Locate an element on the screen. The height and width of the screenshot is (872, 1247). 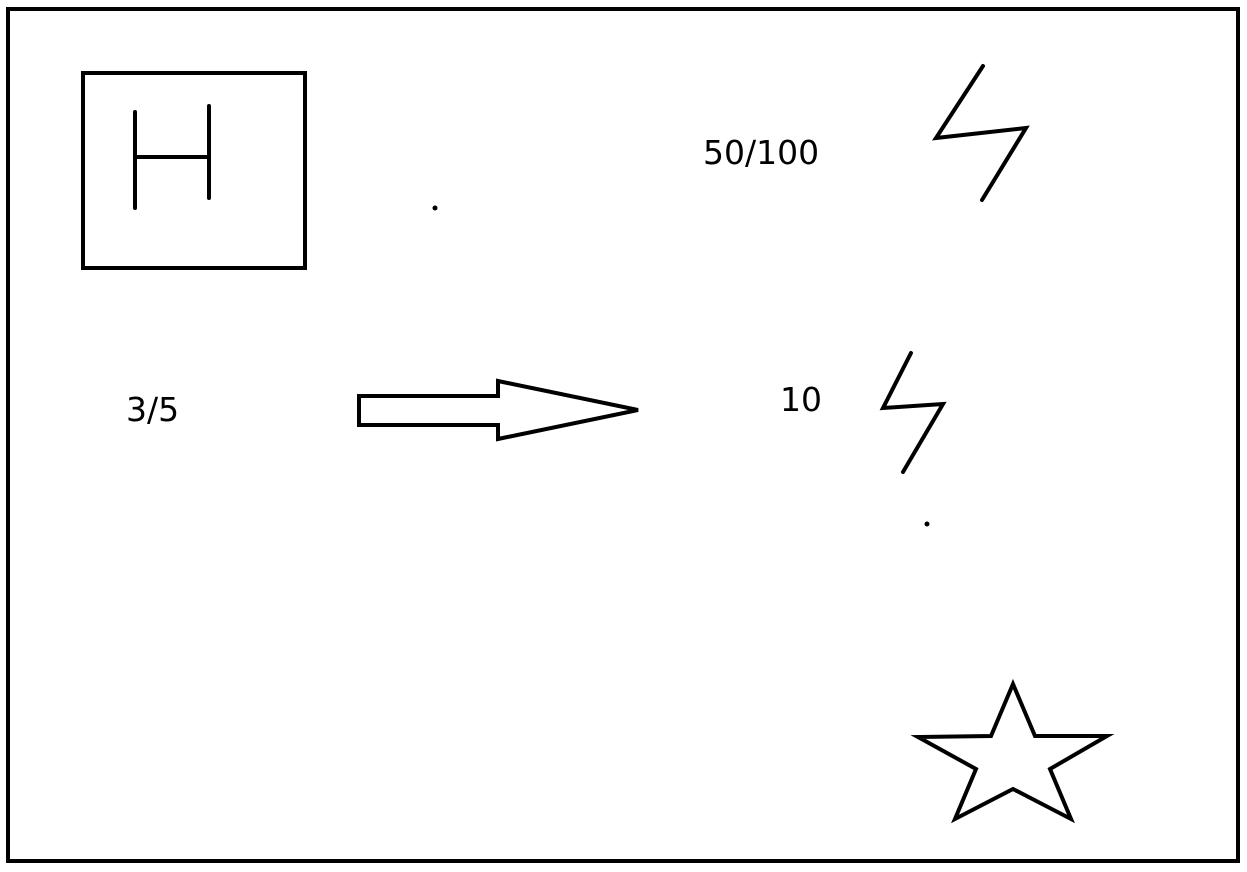
score-label: 50/100 is located at coordinates (761, 152).